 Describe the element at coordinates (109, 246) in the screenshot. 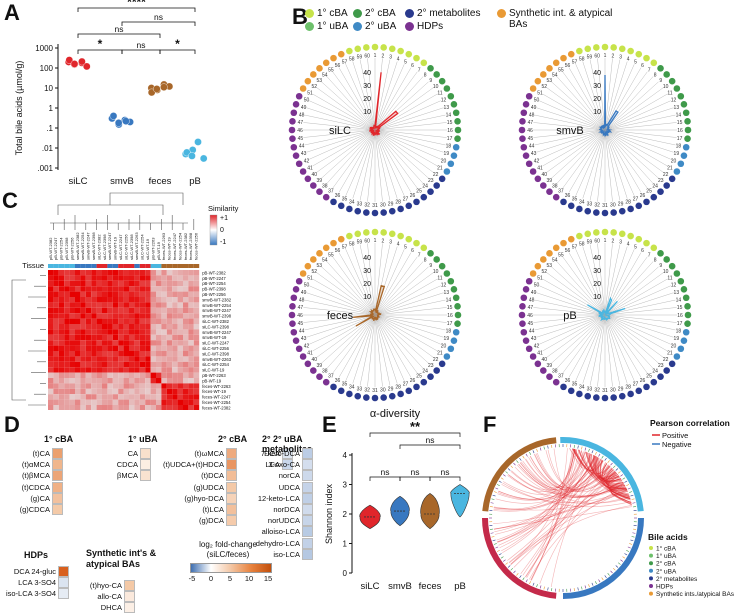

I see `column-label: smvB-WT-2247` at that location.